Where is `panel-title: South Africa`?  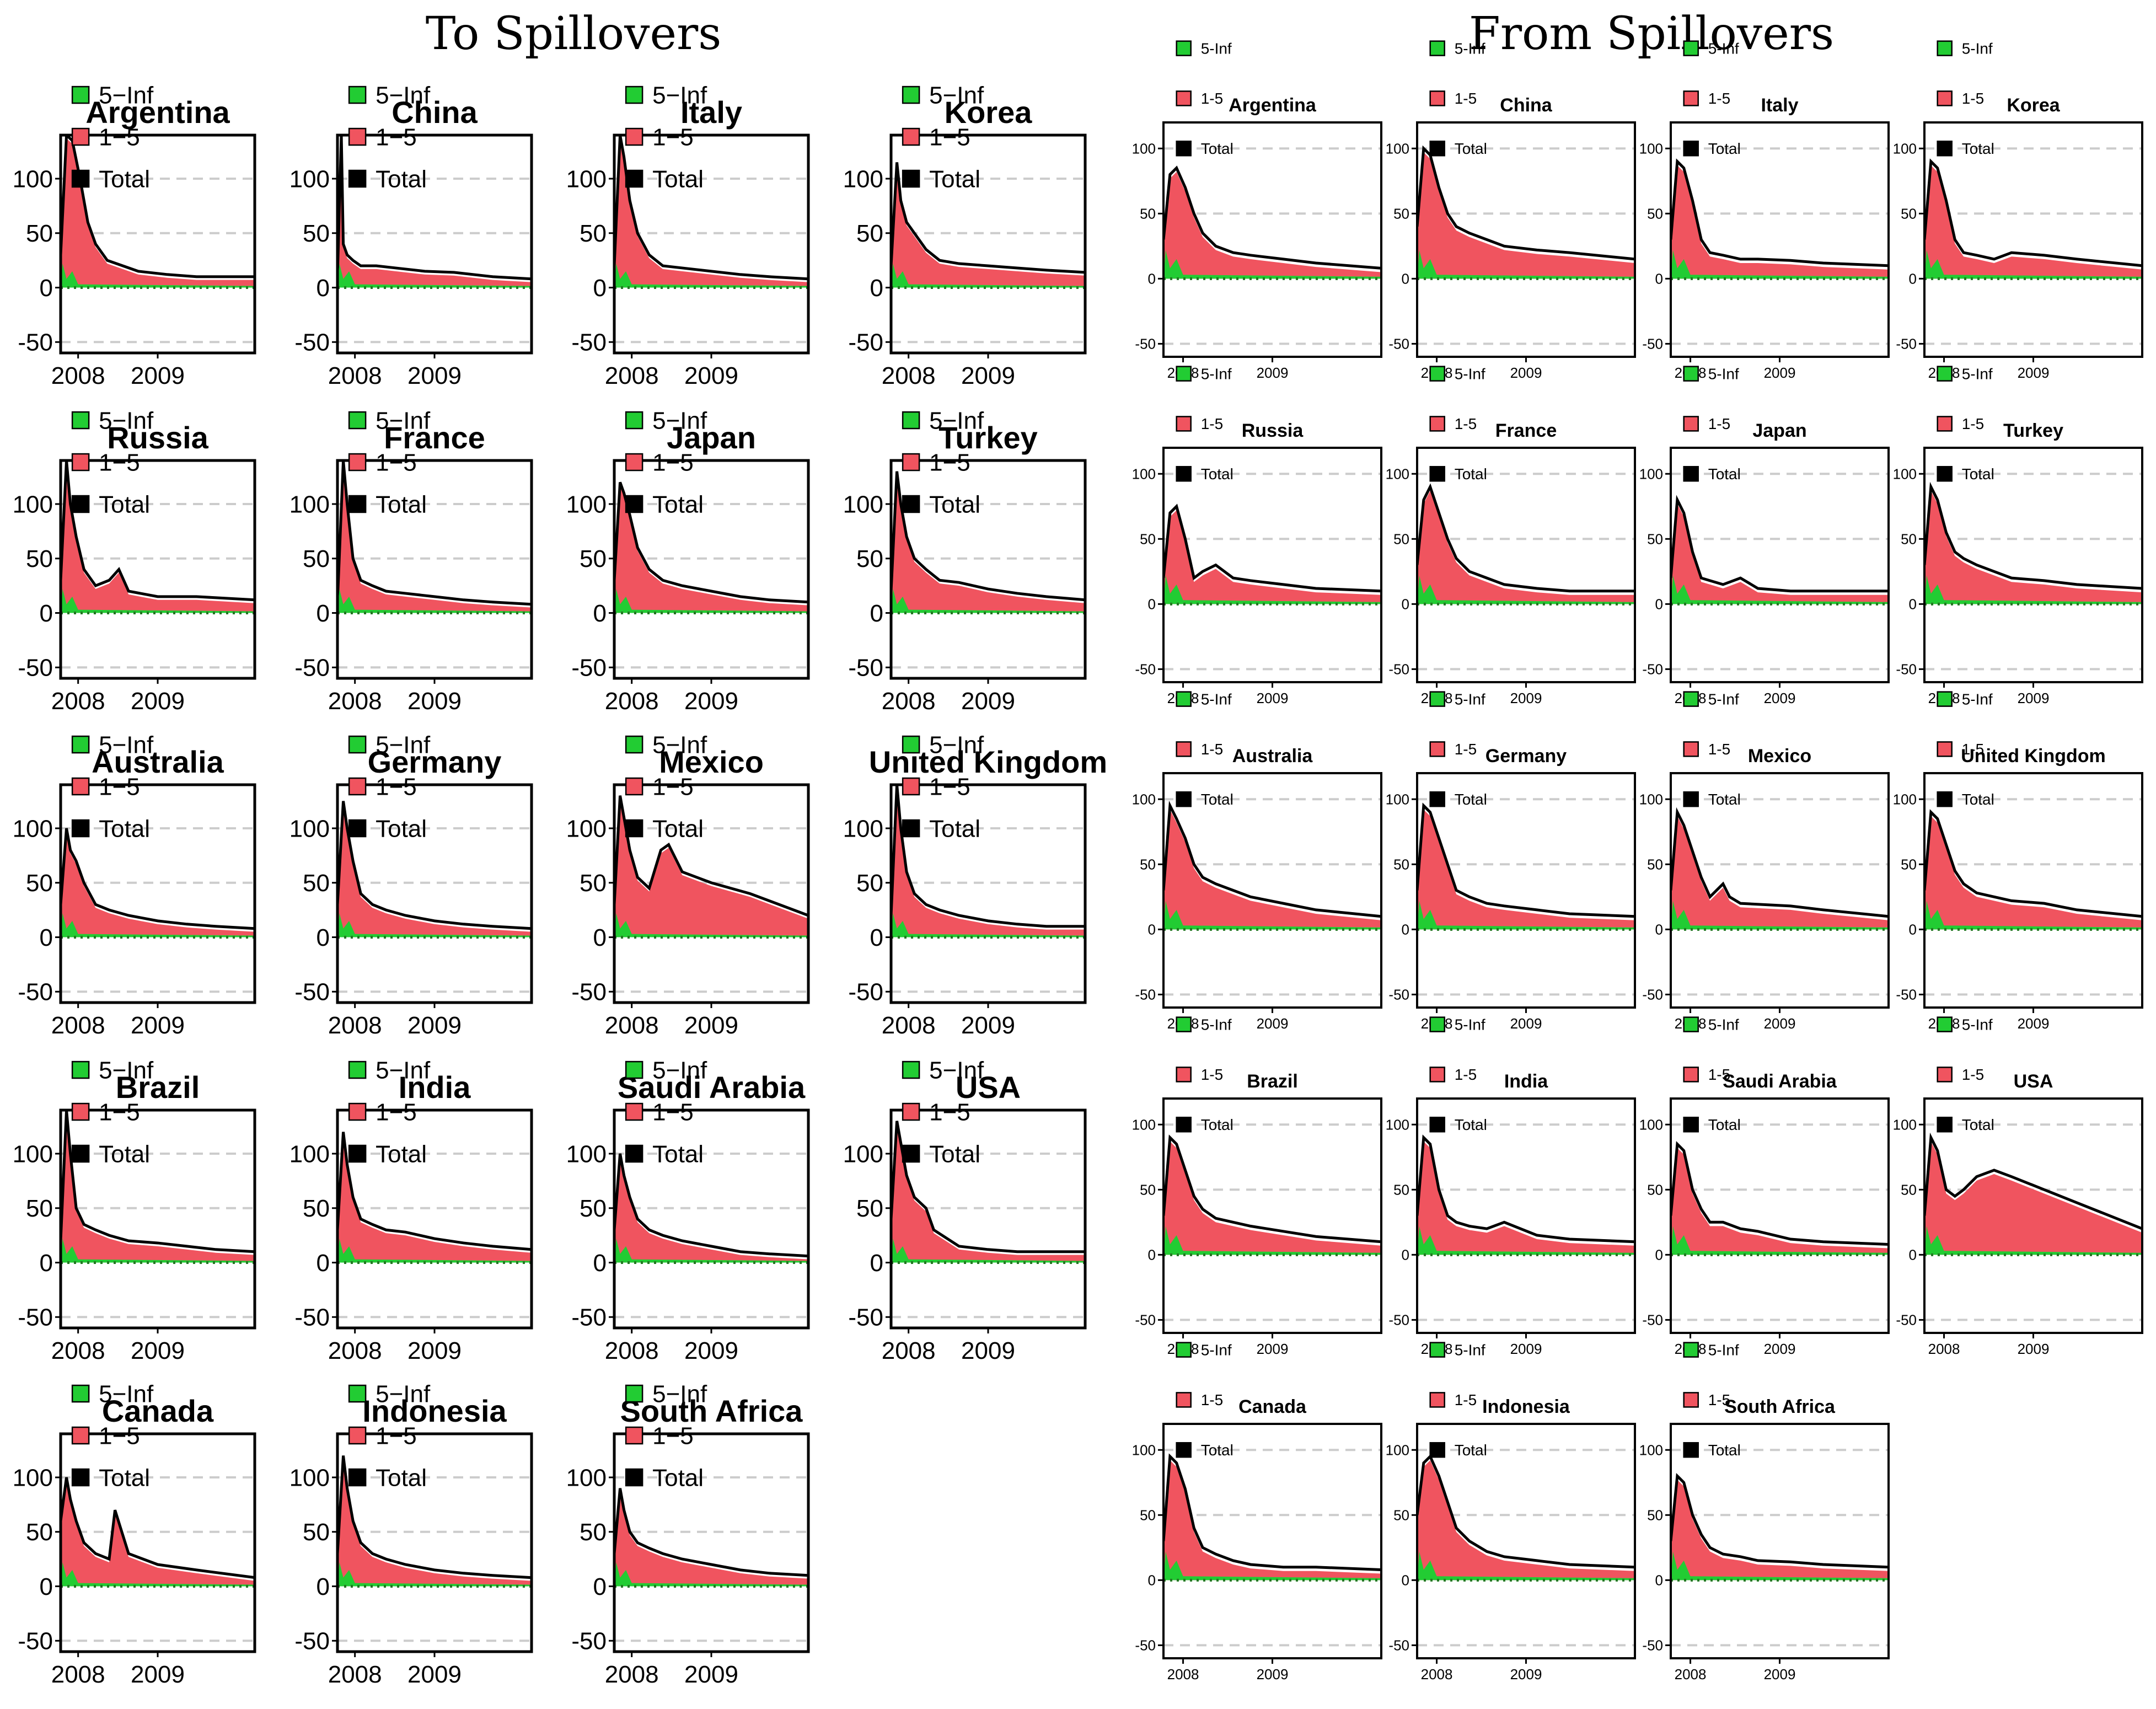 panel-title: South Africa is located at coordinates (711, 1411).